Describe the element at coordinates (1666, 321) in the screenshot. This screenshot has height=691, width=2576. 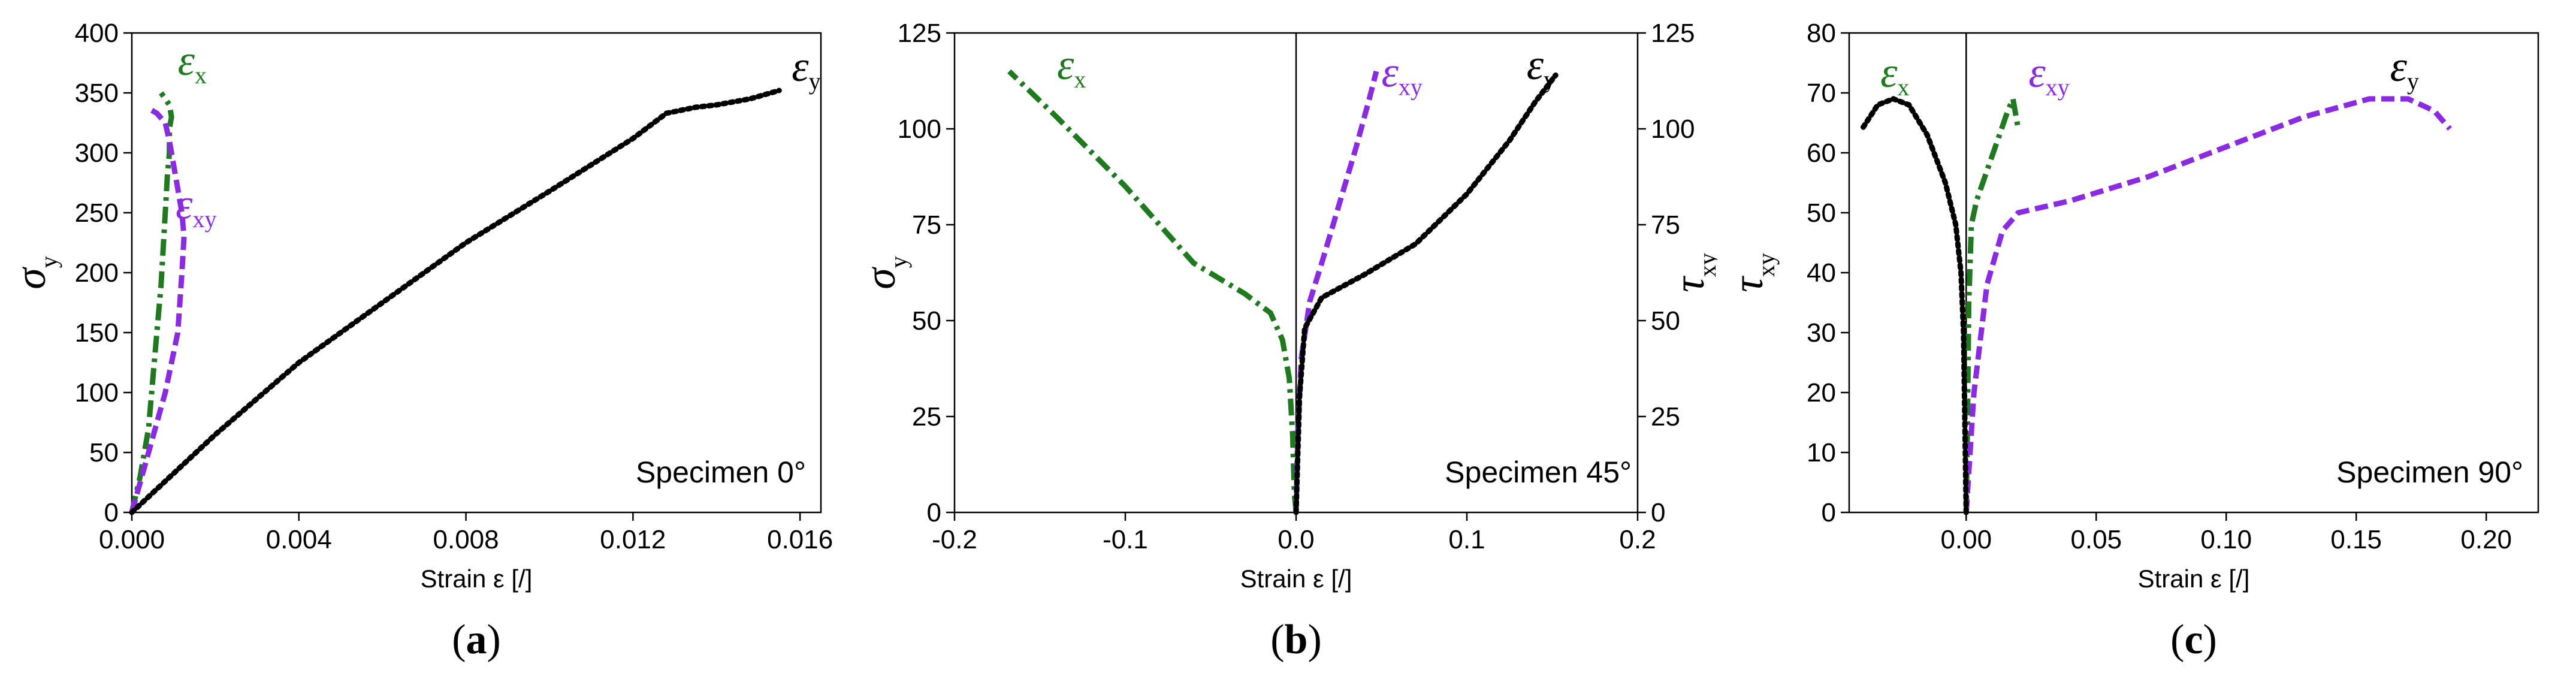
I see `y-right-tick-label: 50` at that location.